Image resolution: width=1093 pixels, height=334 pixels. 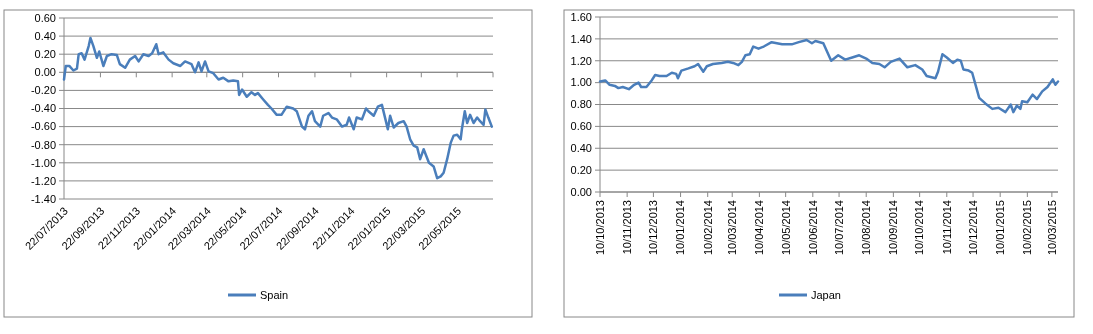 What do you see at coordinates (581, 16) in the screenshot?
I see `y-tick-label: 1.60` at bounding box center [581, 16].